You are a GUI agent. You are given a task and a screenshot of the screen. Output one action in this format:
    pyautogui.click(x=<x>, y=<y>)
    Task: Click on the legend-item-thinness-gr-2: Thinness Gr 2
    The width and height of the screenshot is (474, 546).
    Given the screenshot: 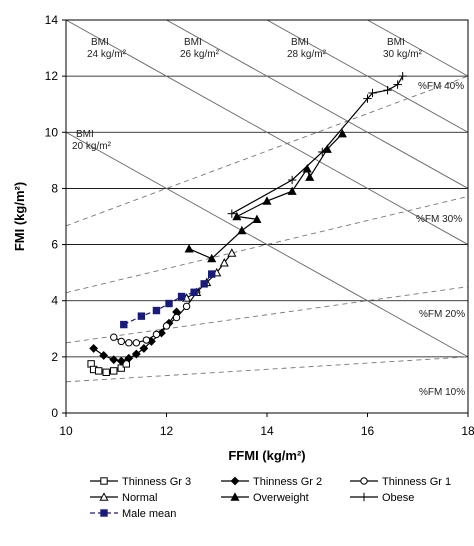 What is the action you would take?
    pyautogui.click(x=271, y=482)
    